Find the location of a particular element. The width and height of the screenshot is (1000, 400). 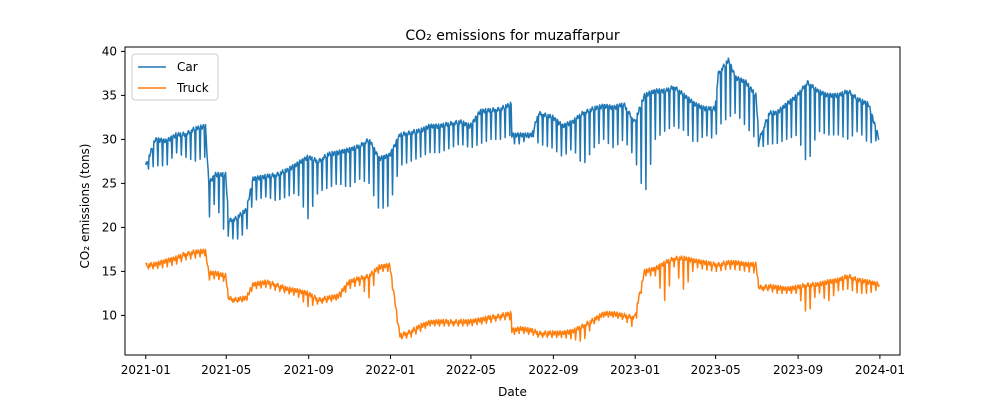

y-tick-label: 10 is located at coordinates (109, 315).